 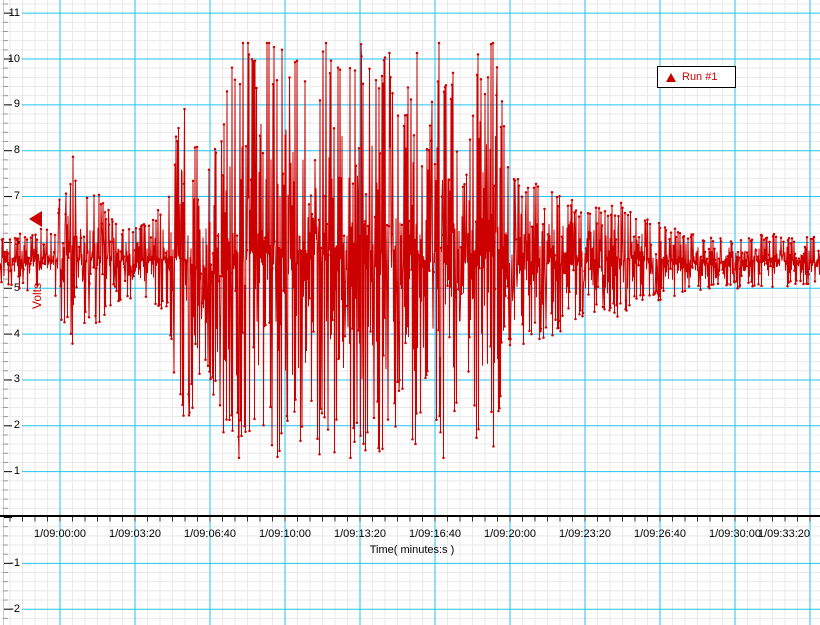 I want to click on y-tick-label: -1, so click(x=15, y=562).